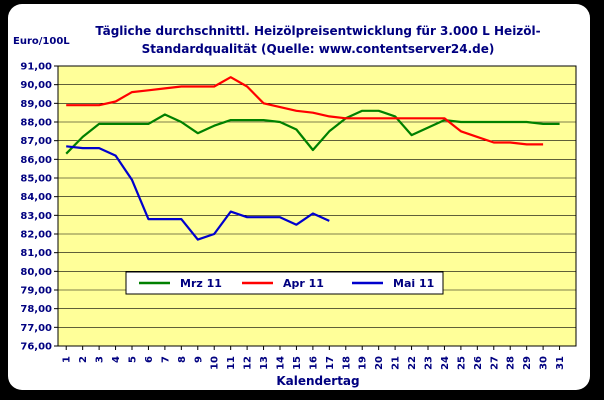  I want to click on x-tick-label: 12, so click(248, 363).